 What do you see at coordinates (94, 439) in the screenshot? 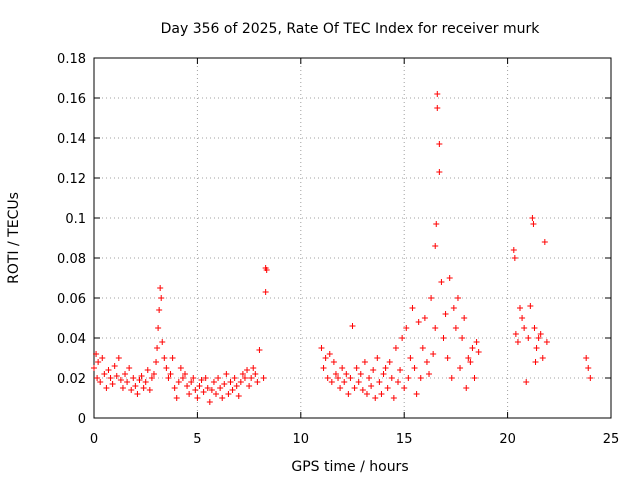
I see `x-tick-label: 0` at bounding box center [94, 439].